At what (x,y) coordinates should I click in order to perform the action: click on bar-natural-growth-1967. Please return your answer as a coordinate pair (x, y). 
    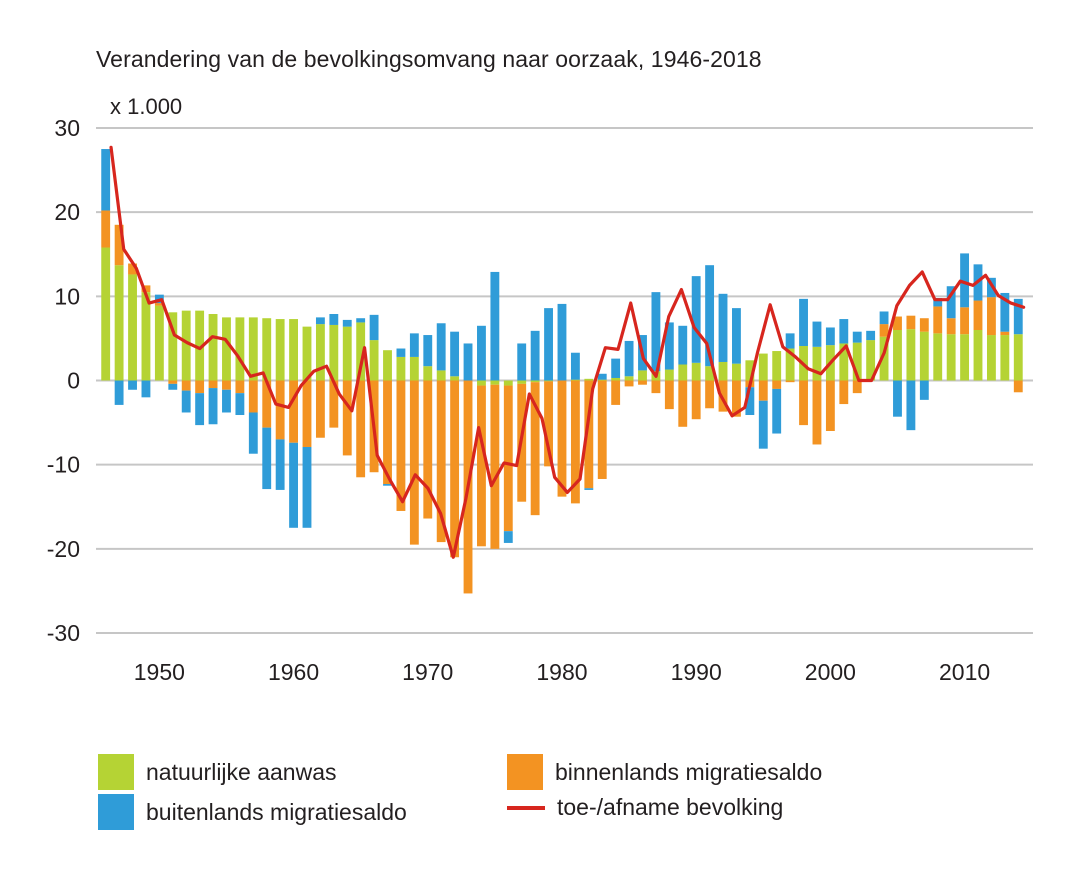
    Looking at the image, I should click on (387, 365).